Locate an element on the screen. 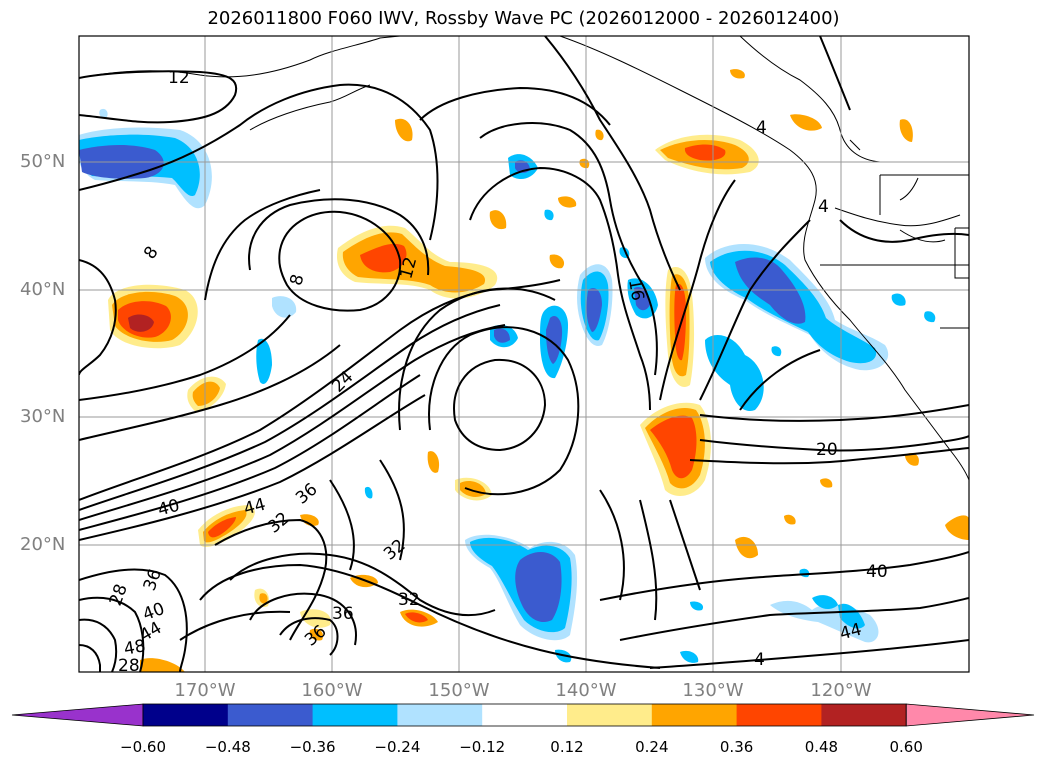 This screenshot has width=1047, height=765. contour-label: 16 is located at coordinates (636, 290).